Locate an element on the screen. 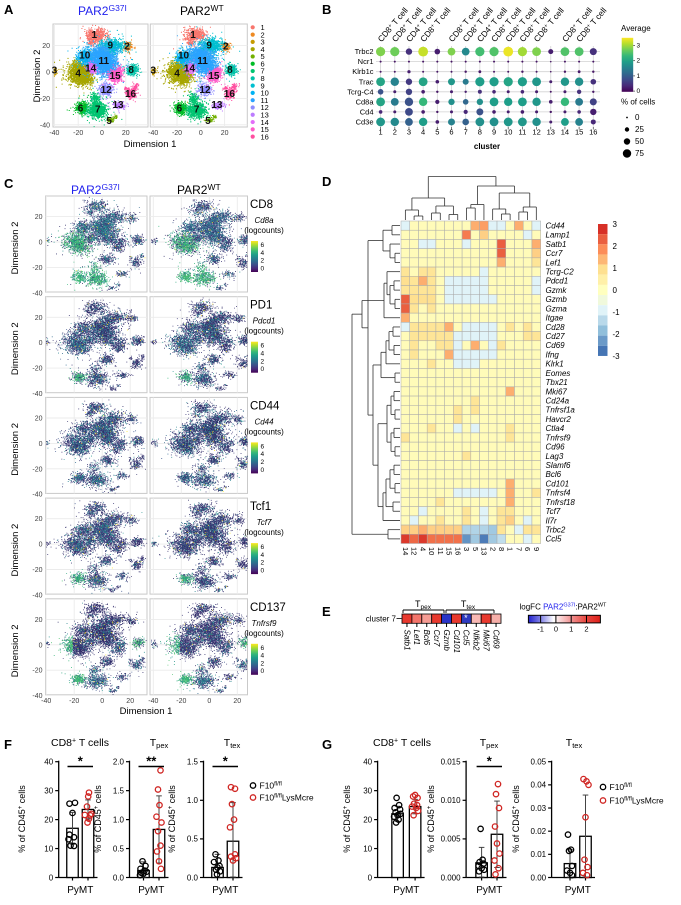 The width and height of the screenshot is (681, 905). svg-text: Havcr2 is located at coordinates (559, 419).